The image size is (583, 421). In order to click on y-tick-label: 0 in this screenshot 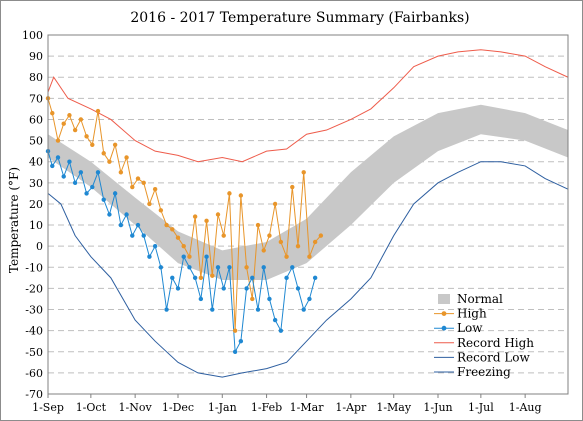, I will do `click(39, 246)`.